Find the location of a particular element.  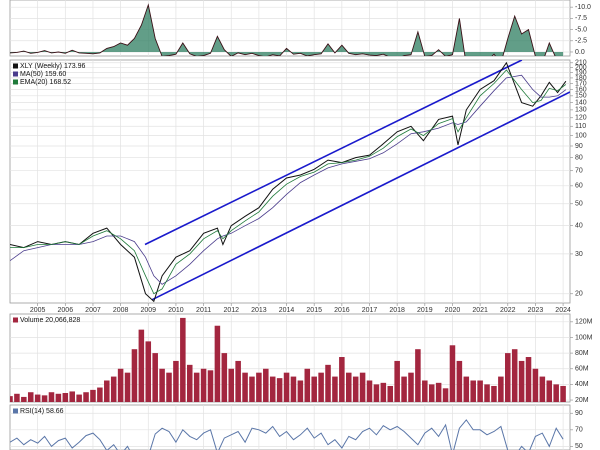

x-tick-label: 2012 is located at coordinates (231, 310).